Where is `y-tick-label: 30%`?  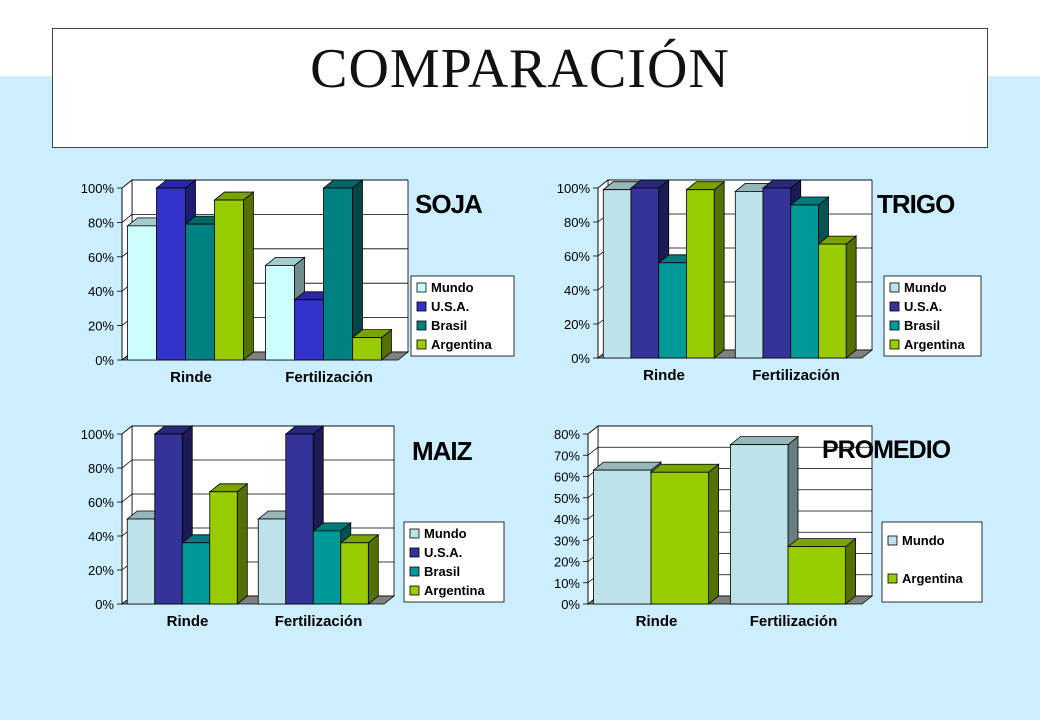
y-tick-label: 30% is located at coordinates (567, 540).